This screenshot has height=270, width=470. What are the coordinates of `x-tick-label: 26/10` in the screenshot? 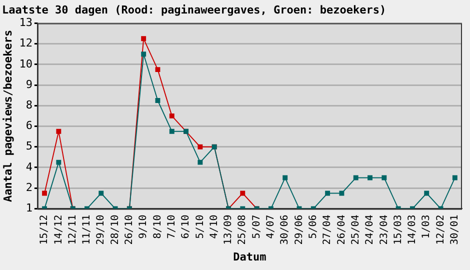 It's located at (130, 229).